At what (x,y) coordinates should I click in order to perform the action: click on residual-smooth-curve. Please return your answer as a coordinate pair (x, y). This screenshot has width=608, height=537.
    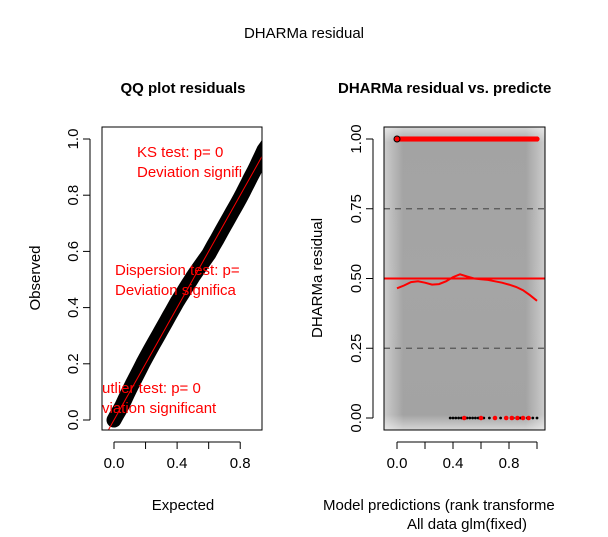
    Looking at the image, I should click on (467, 287).